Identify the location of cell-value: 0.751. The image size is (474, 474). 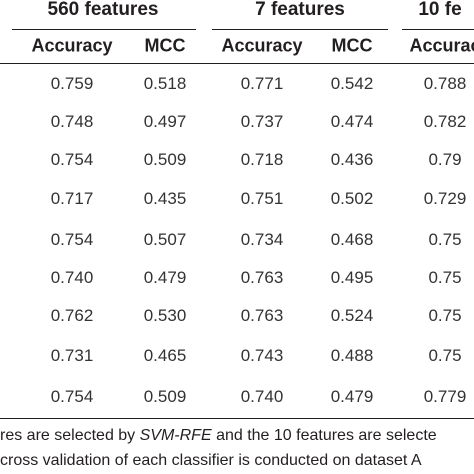
(262, 198).